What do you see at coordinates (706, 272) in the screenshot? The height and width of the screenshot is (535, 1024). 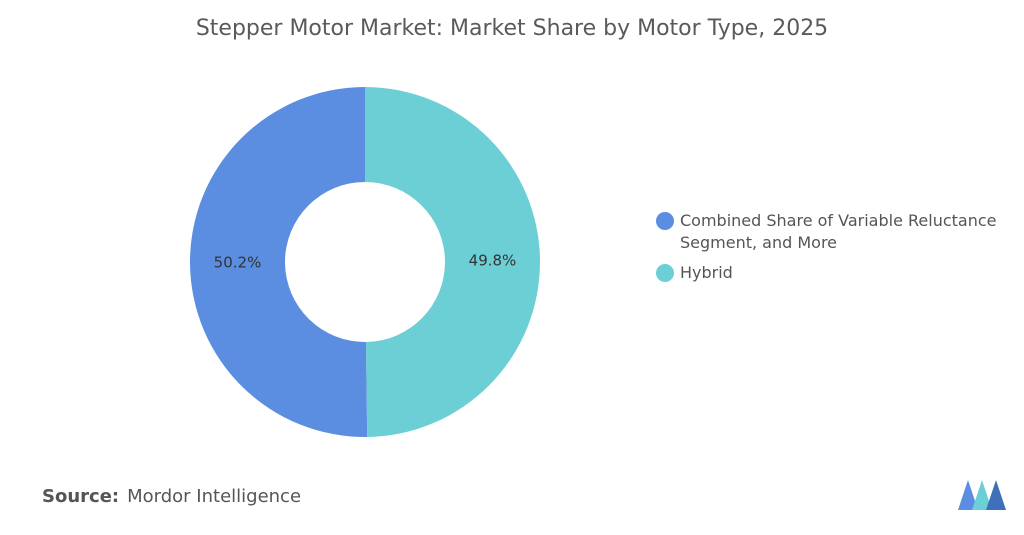 I see `legend-label: Hybrid` at bounding box center [706, 272].